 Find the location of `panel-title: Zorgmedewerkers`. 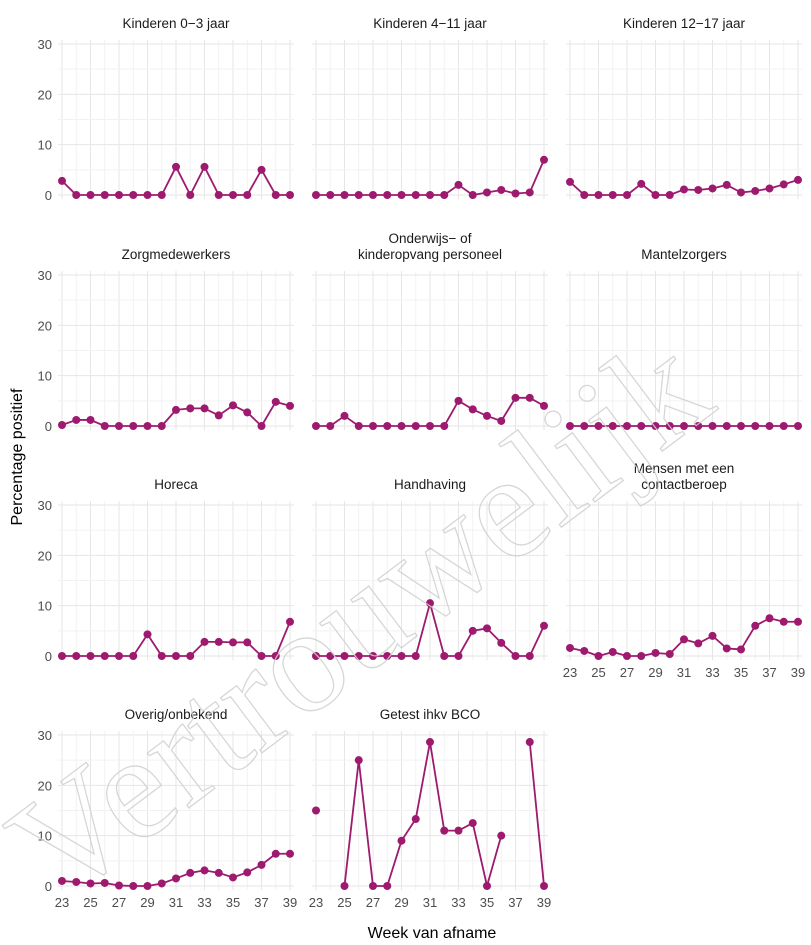

panel-title: Zorgmedewerkers is located at coordinates (176, 254).